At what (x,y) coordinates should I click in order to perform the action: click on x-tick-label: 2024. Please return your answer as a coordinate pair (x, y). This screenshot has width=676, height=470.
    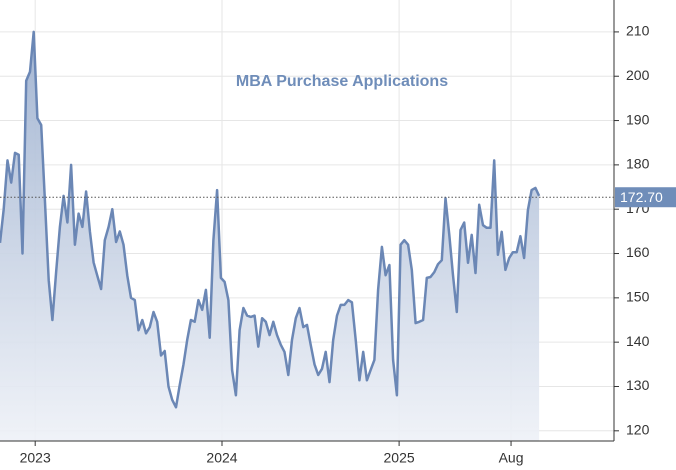
    Looking at the image, I should click on (221, 458).